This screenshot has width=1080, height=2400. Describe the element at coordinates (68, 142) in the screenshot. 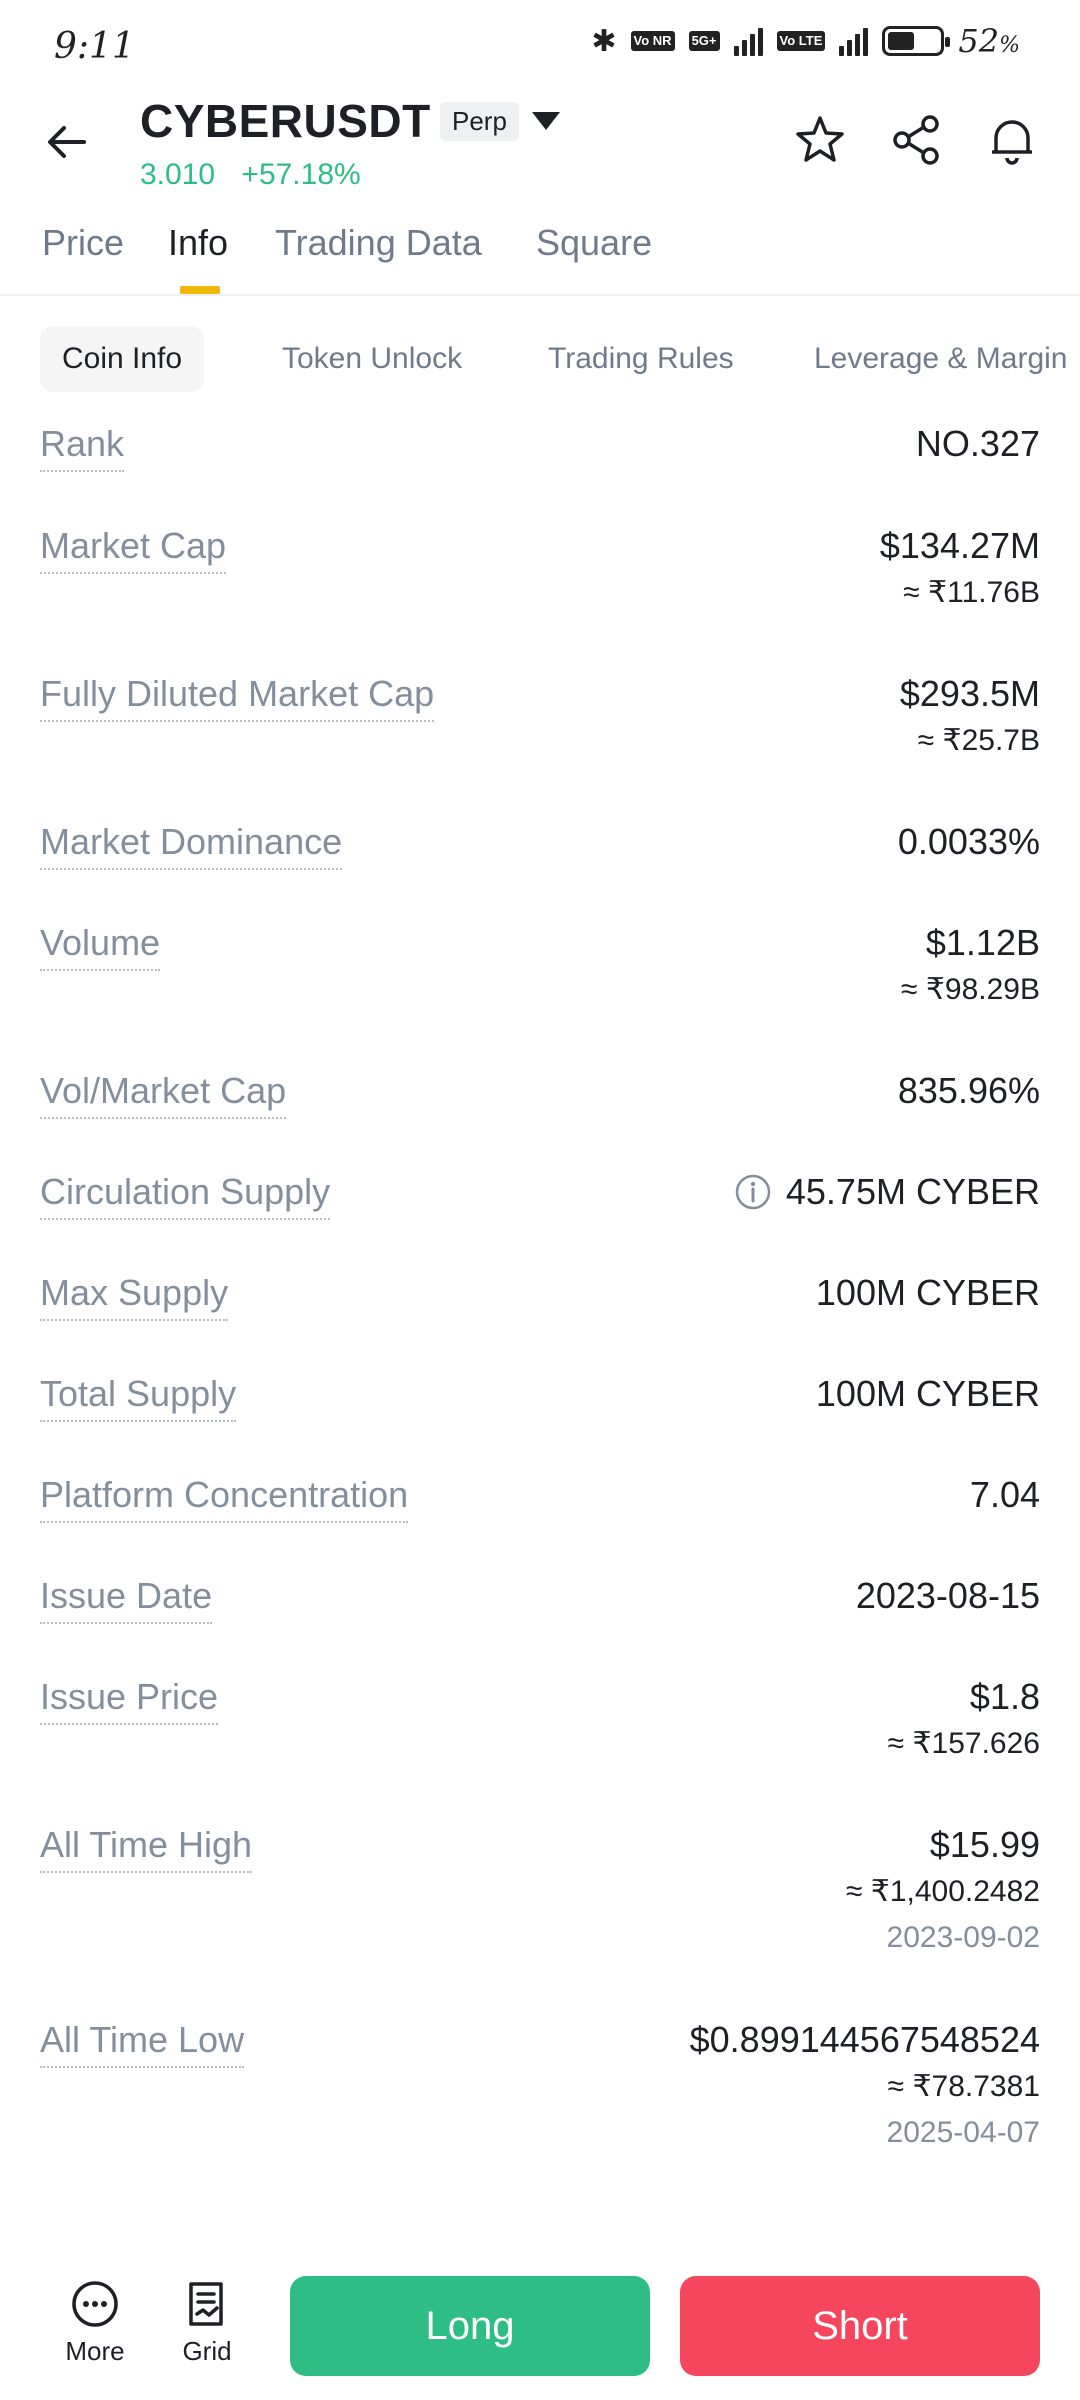

I see `back-arrow-icon` at that location.